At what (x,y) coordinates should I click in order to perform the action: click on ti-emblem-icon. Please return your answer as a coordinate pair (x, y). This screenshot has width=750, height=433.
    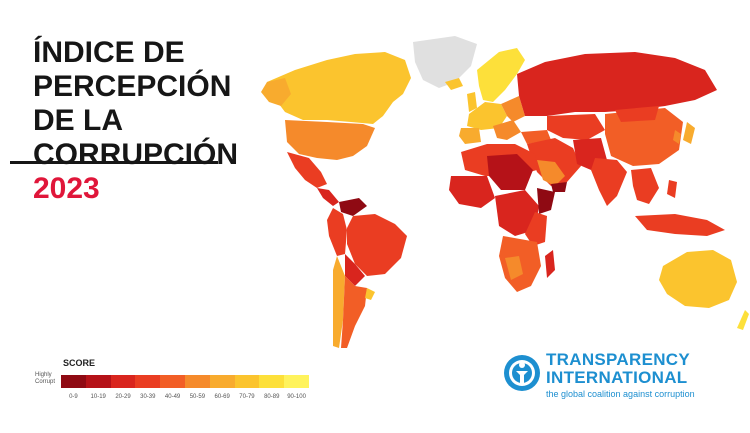
    Looking at the image, I should click on (522, 373).